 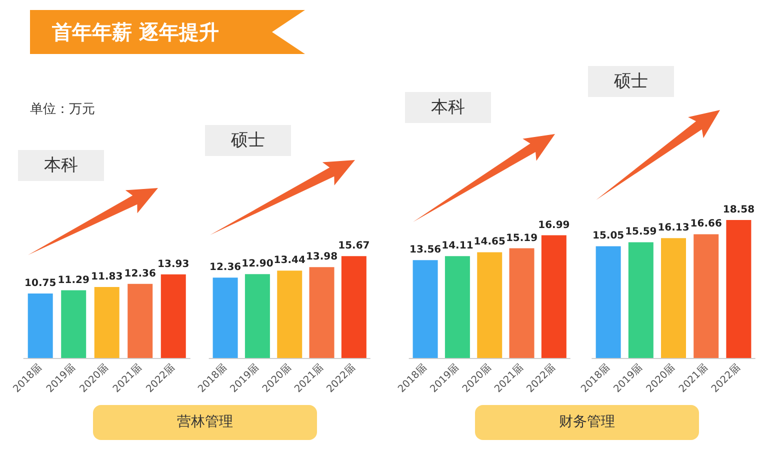 I want to click on data-label: 13.98, so click(x=322, y=257).